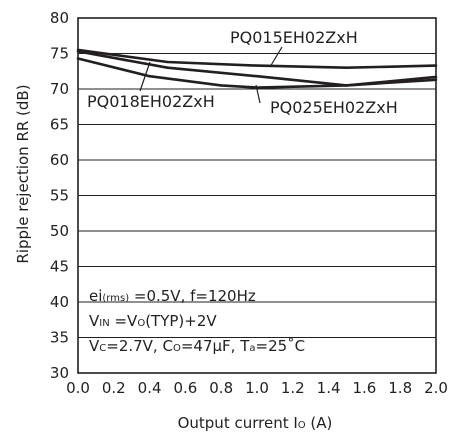 This screenshot has height=437, width=450. Describe the element at coordinates (185, 388) in the screenshot. I see `x-tick-label: 0.6` at that location.